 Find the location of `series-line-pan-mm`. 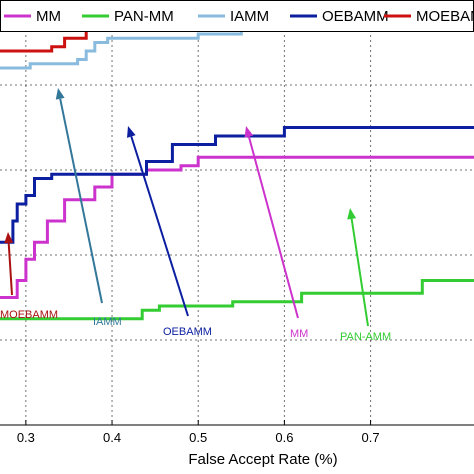

series-line-pan-mm is located at coordinates (237, 300).